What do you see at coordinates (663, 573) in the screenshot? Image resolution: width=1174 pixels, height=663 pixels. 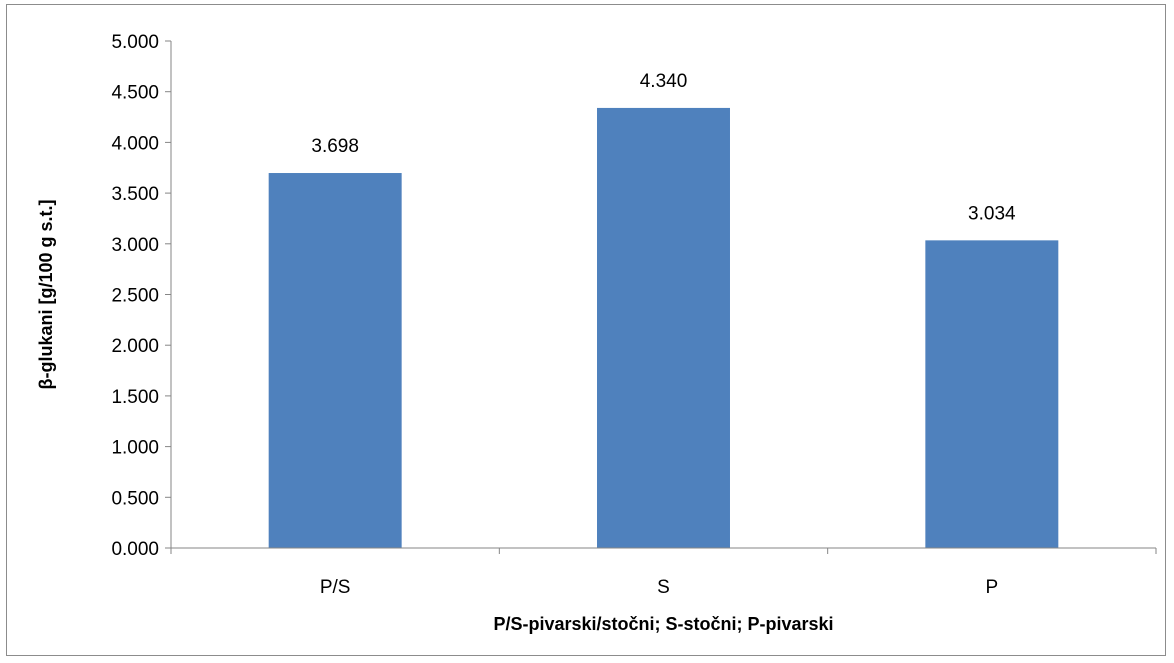 I see `x-axis-ticks: P/S S P` at bounding box center [663, 573].